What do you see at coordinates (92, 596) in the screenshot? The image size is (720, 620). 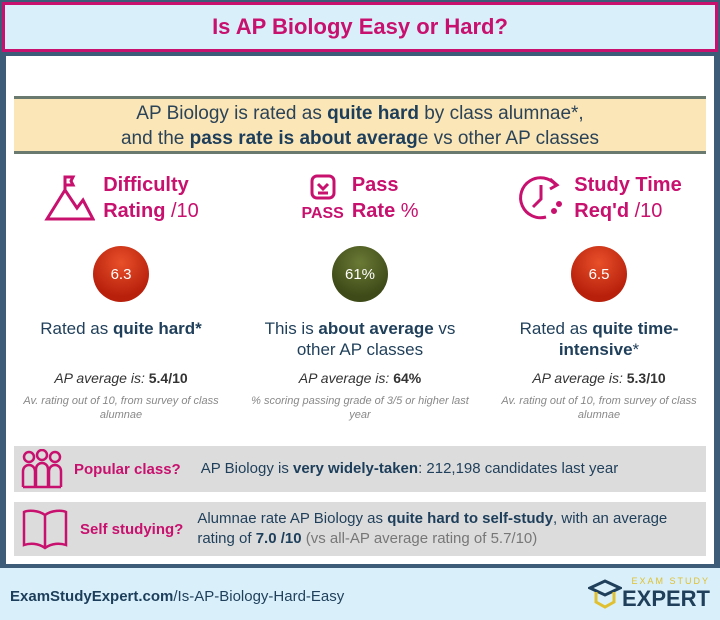 I see `text: ExamStudyExpert.com` at bounding box center [92, 596].